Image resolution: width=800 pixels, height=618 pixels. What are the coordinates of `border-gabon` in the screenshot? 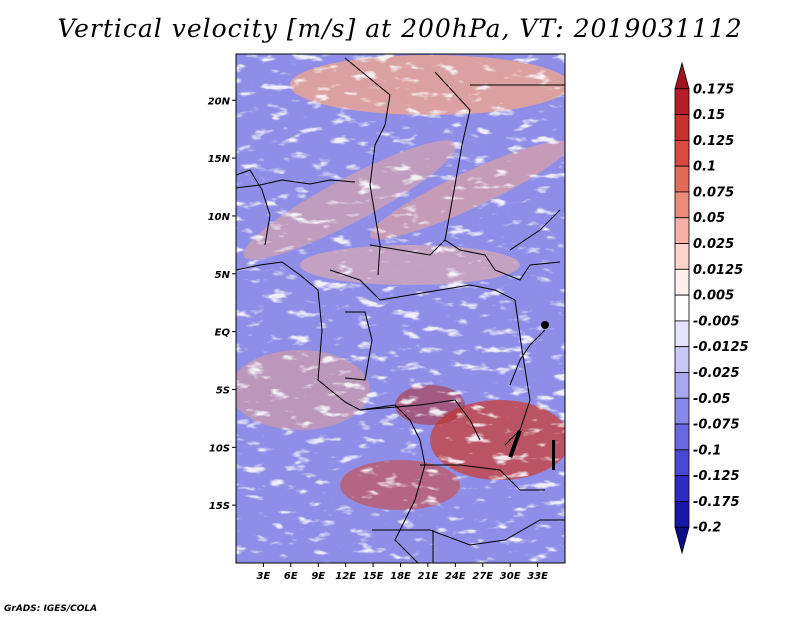 It's located at (358, 346).